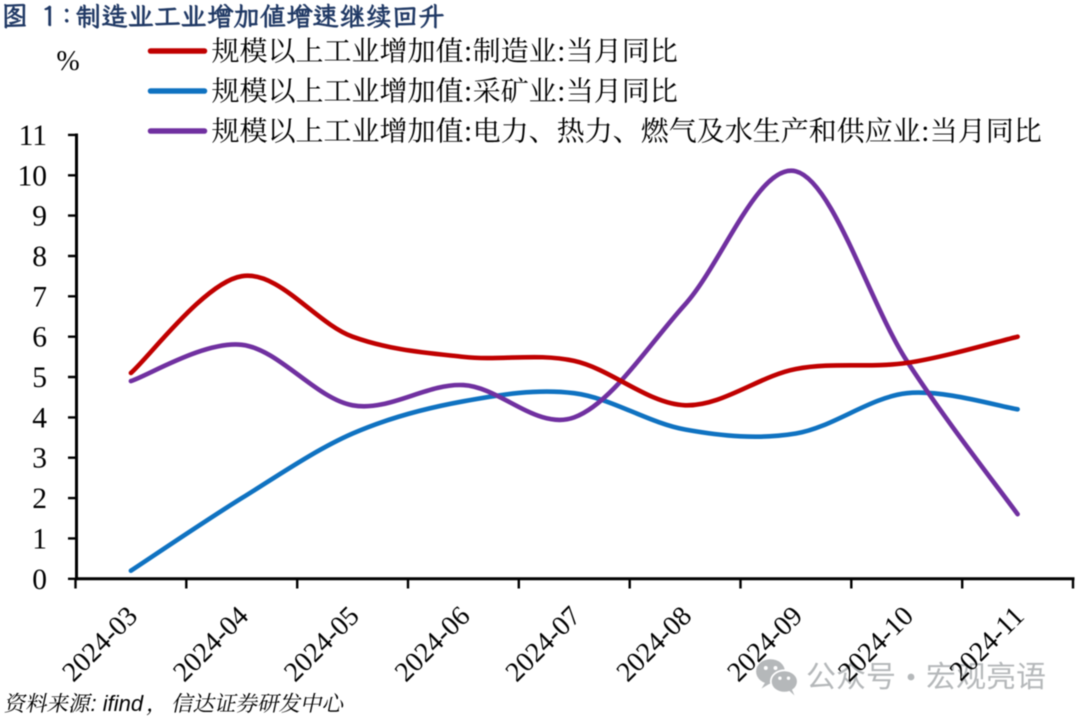  What do you see at coordinates (39, 580) in the screenshot?
I see `svg-text: 0` at bounding box center [39, 580].